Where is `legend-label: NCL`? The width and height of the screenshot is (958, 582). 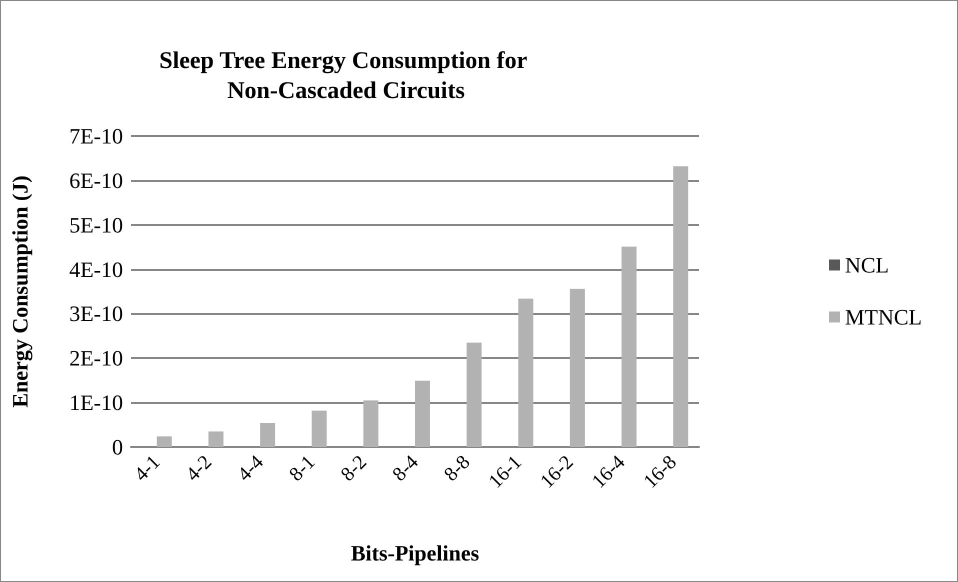 legend-label: NCL is located at coordinates (867, 265).